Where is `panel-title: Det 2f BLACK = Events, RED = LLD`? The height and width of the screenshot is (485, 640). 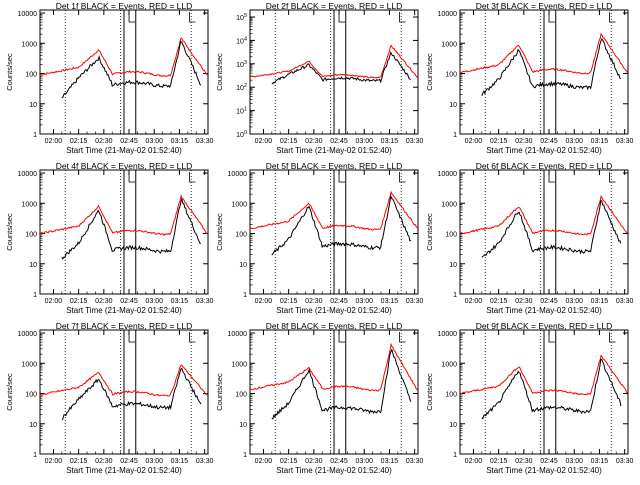
panel-title: Det 2f BLACK = Events, RED = LLD is located at coordinates (334, 6).